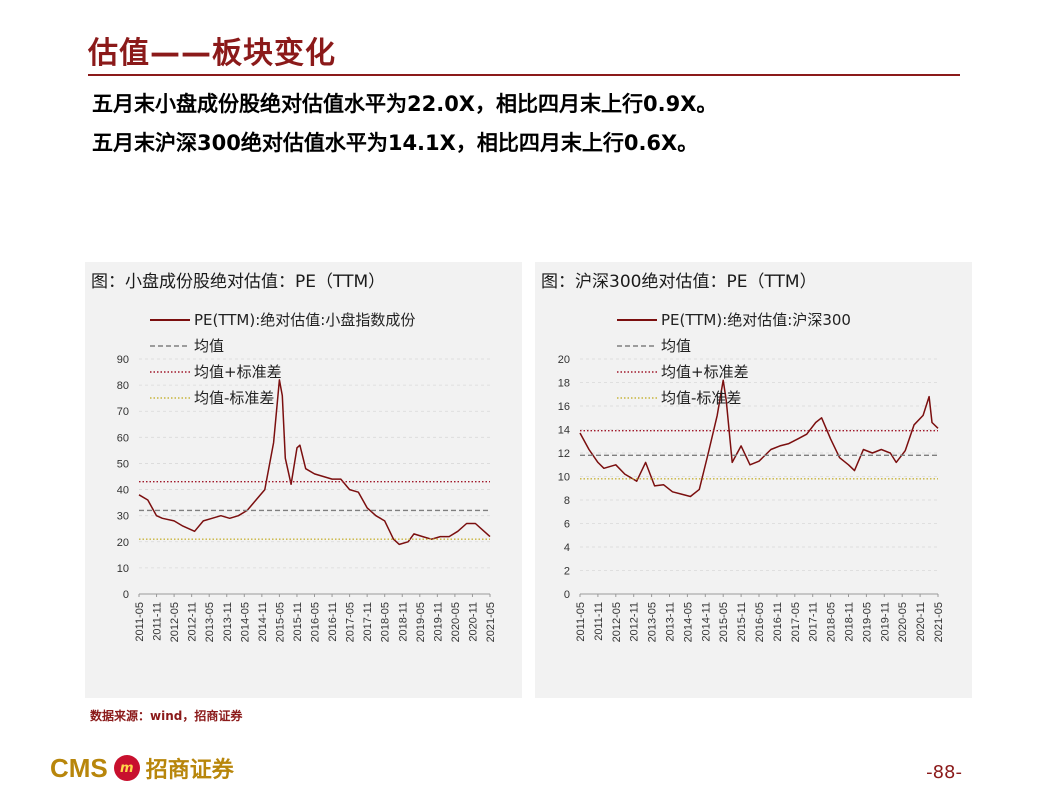  What do you see at coordinates (564, 384) in the screenshot?
I see `y-tick-label: 18` at bounding box center [564, 384].